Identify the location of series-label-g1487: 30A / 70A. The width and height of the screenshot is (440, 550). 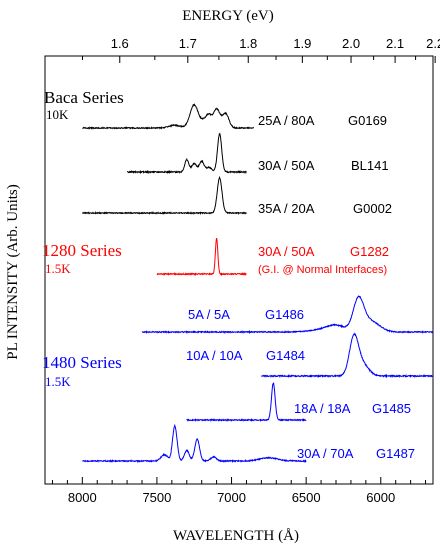
(325, 453).